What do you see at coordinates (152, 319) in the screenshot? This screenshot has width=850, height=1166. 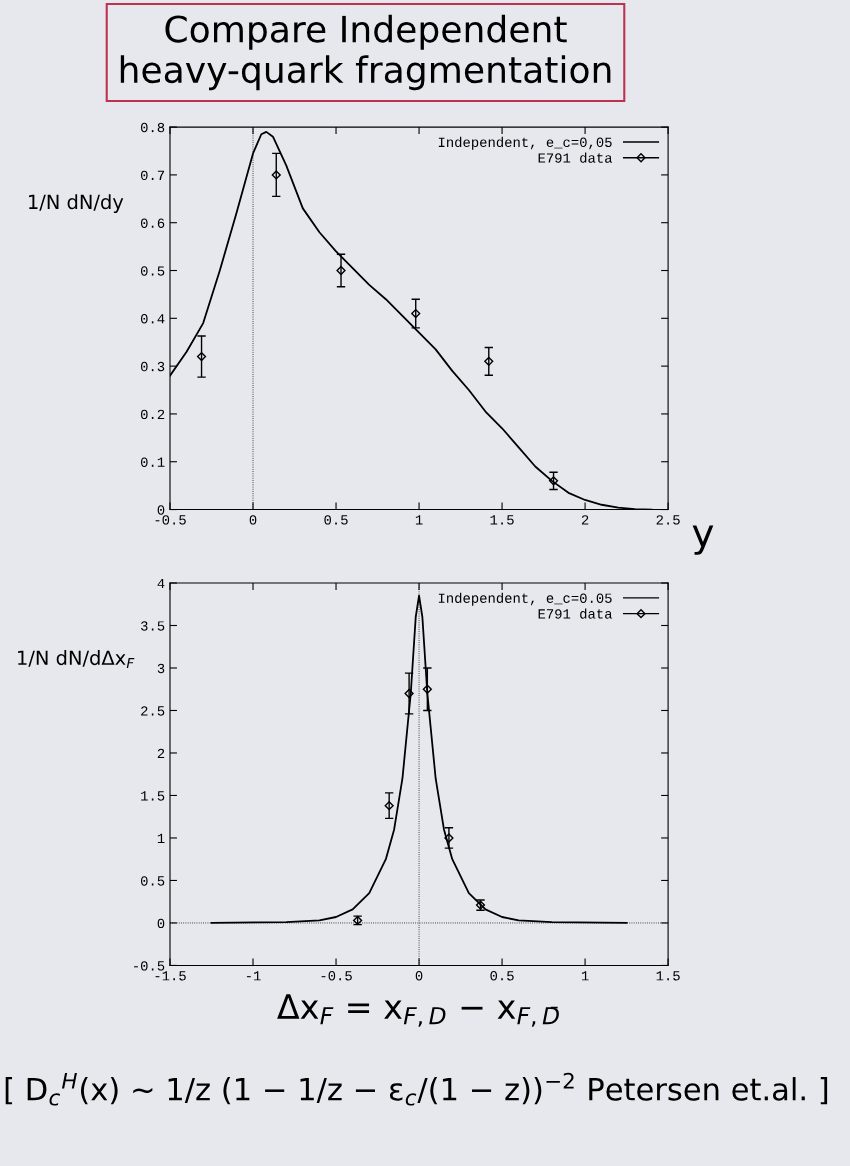 I see `y-tick-label: 0.4` at bounding box center [152, 319].